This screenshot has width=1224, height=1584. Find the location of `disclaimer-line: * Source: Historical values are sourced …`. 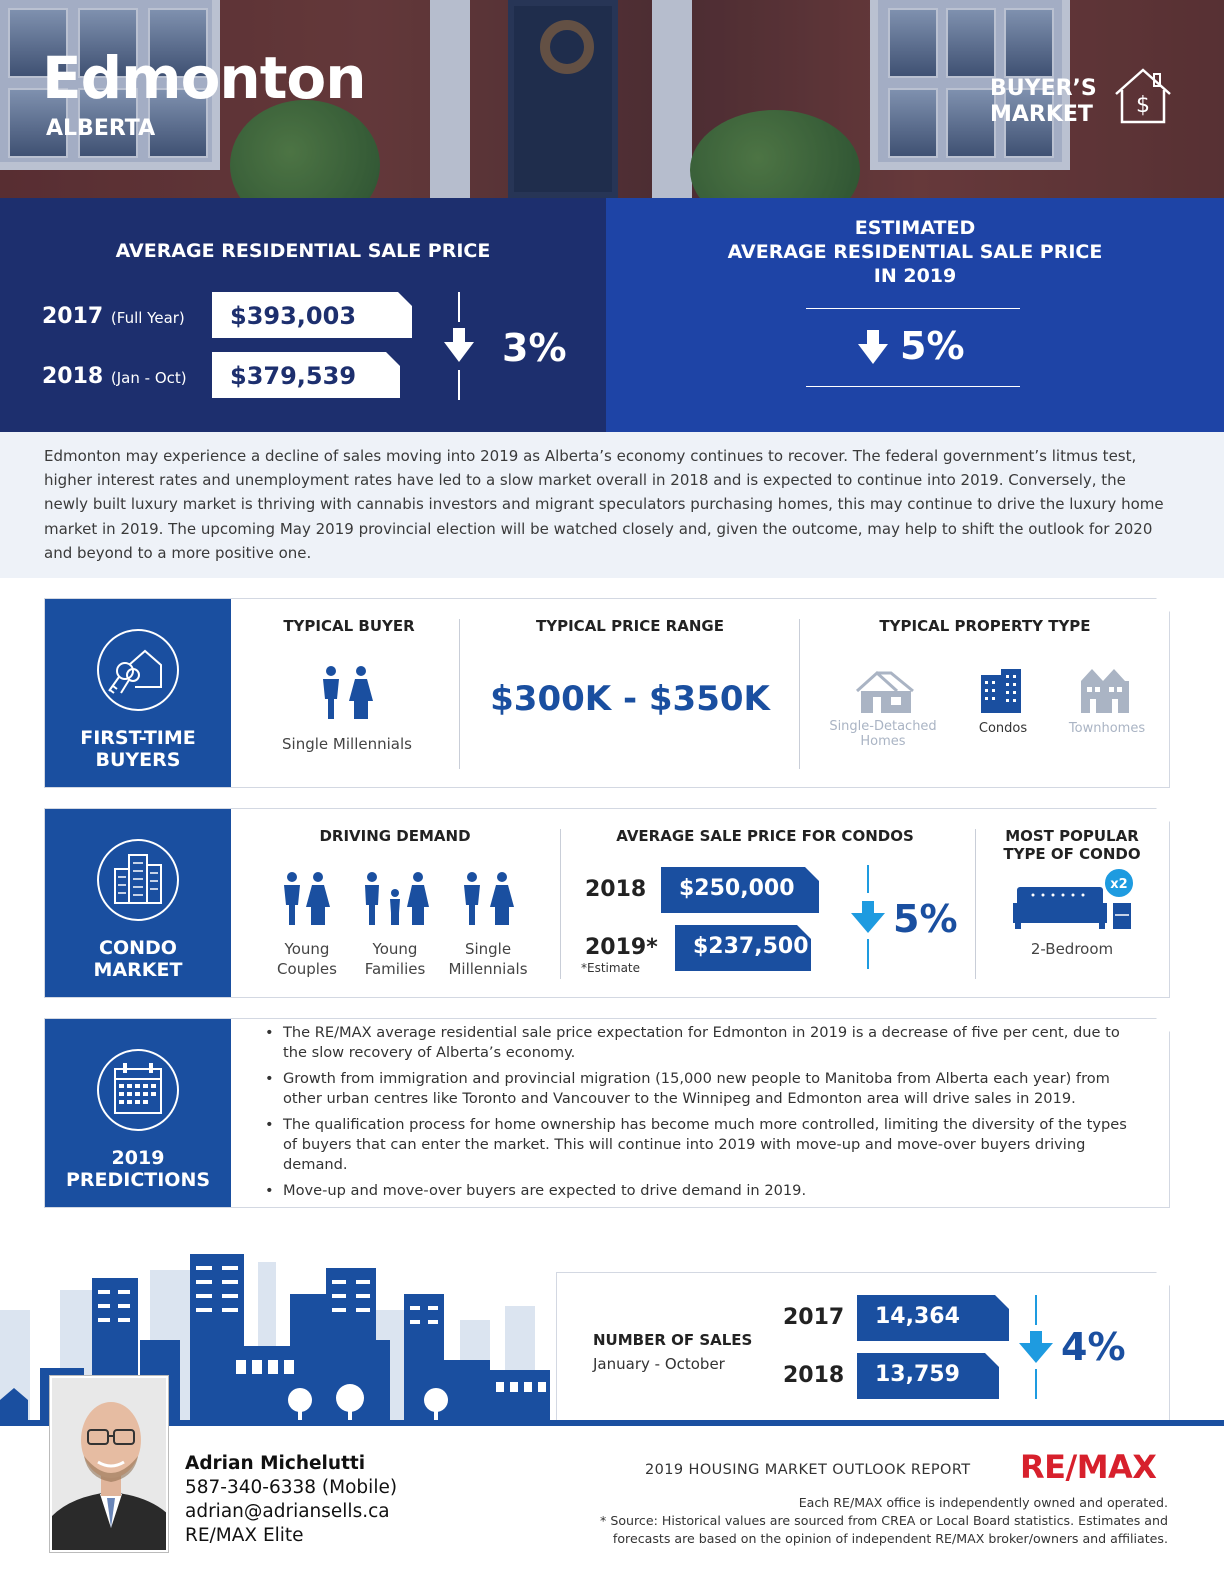

disclaimer-line: * Source: Historical values are sourced … is located at coordinates (884, 1520).